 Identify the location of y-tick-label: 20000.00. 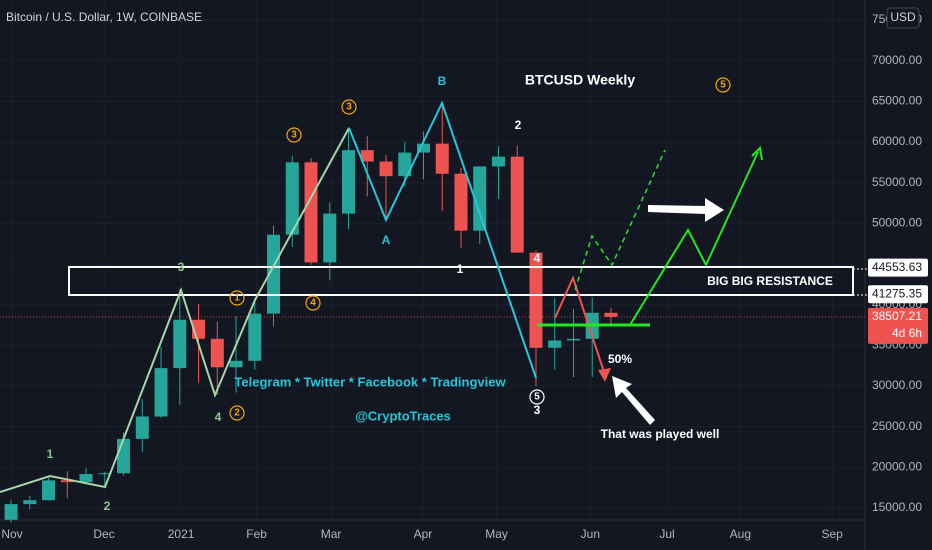
(897, 467).